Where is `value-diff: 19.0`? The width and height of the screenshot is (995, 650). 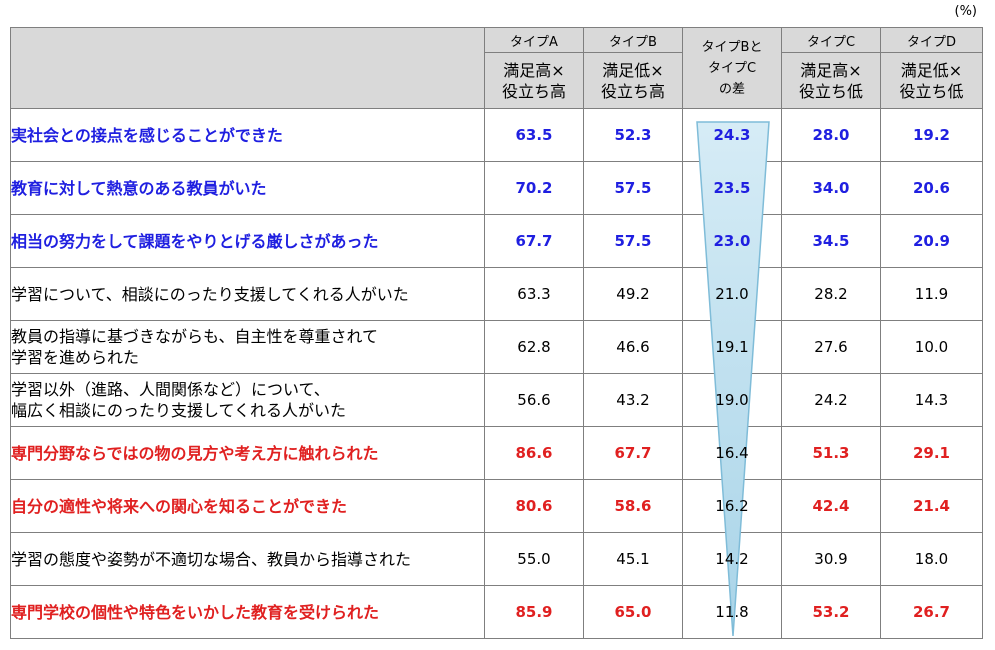 value-diff: 19.0 is located at coordinates (732, 400).